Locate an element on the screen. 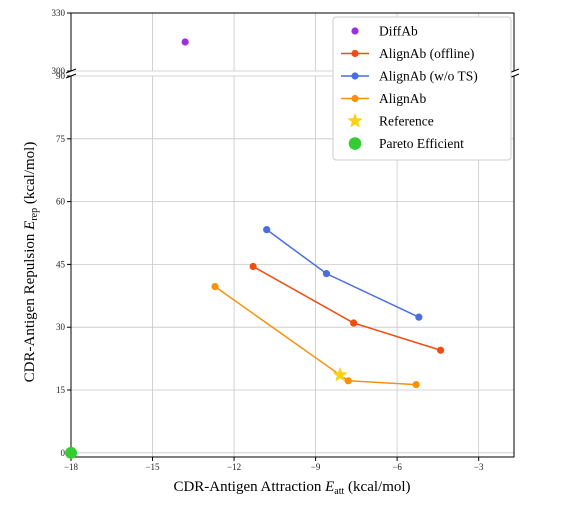 The width and height of the screenshot is (571, 515). y-tick-label: 45 is located at coordinates (61, 264).